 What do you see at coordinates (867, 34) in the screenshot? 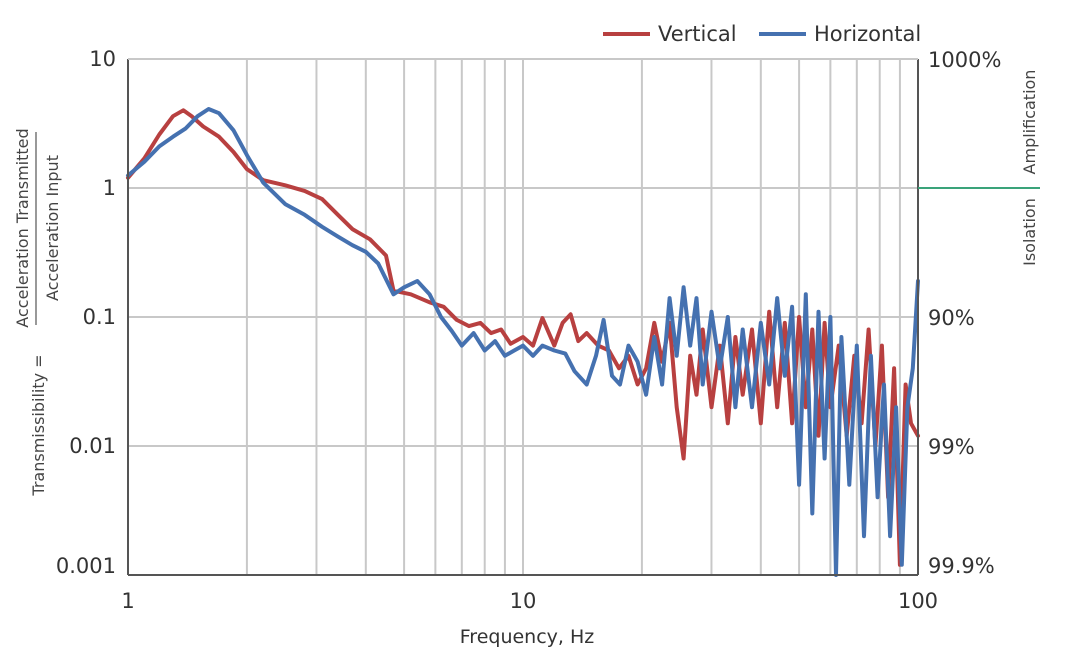
I see `legend-label-horizontal: Horizontal` at bounding box center [867, 34].